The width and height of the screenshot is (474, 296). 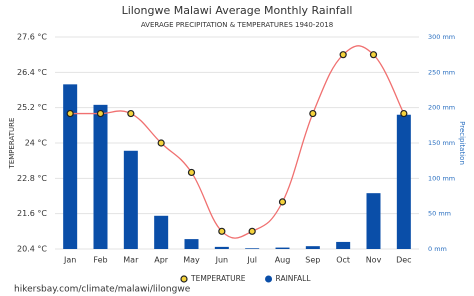 I want to click on y2-axis-title: Precipitation, so click(x=462, y=143).